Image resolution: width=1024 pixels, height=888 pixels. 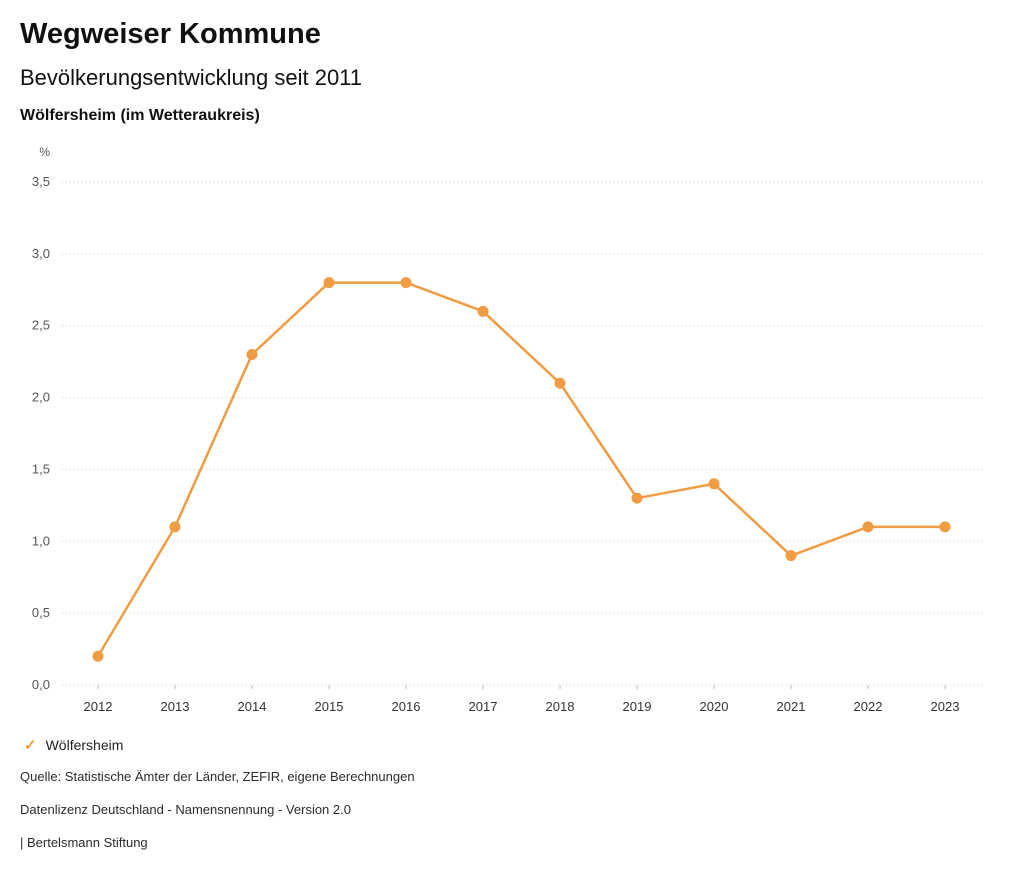 I want to click on x-tick-label: 2012, so click(x=98, y=706).